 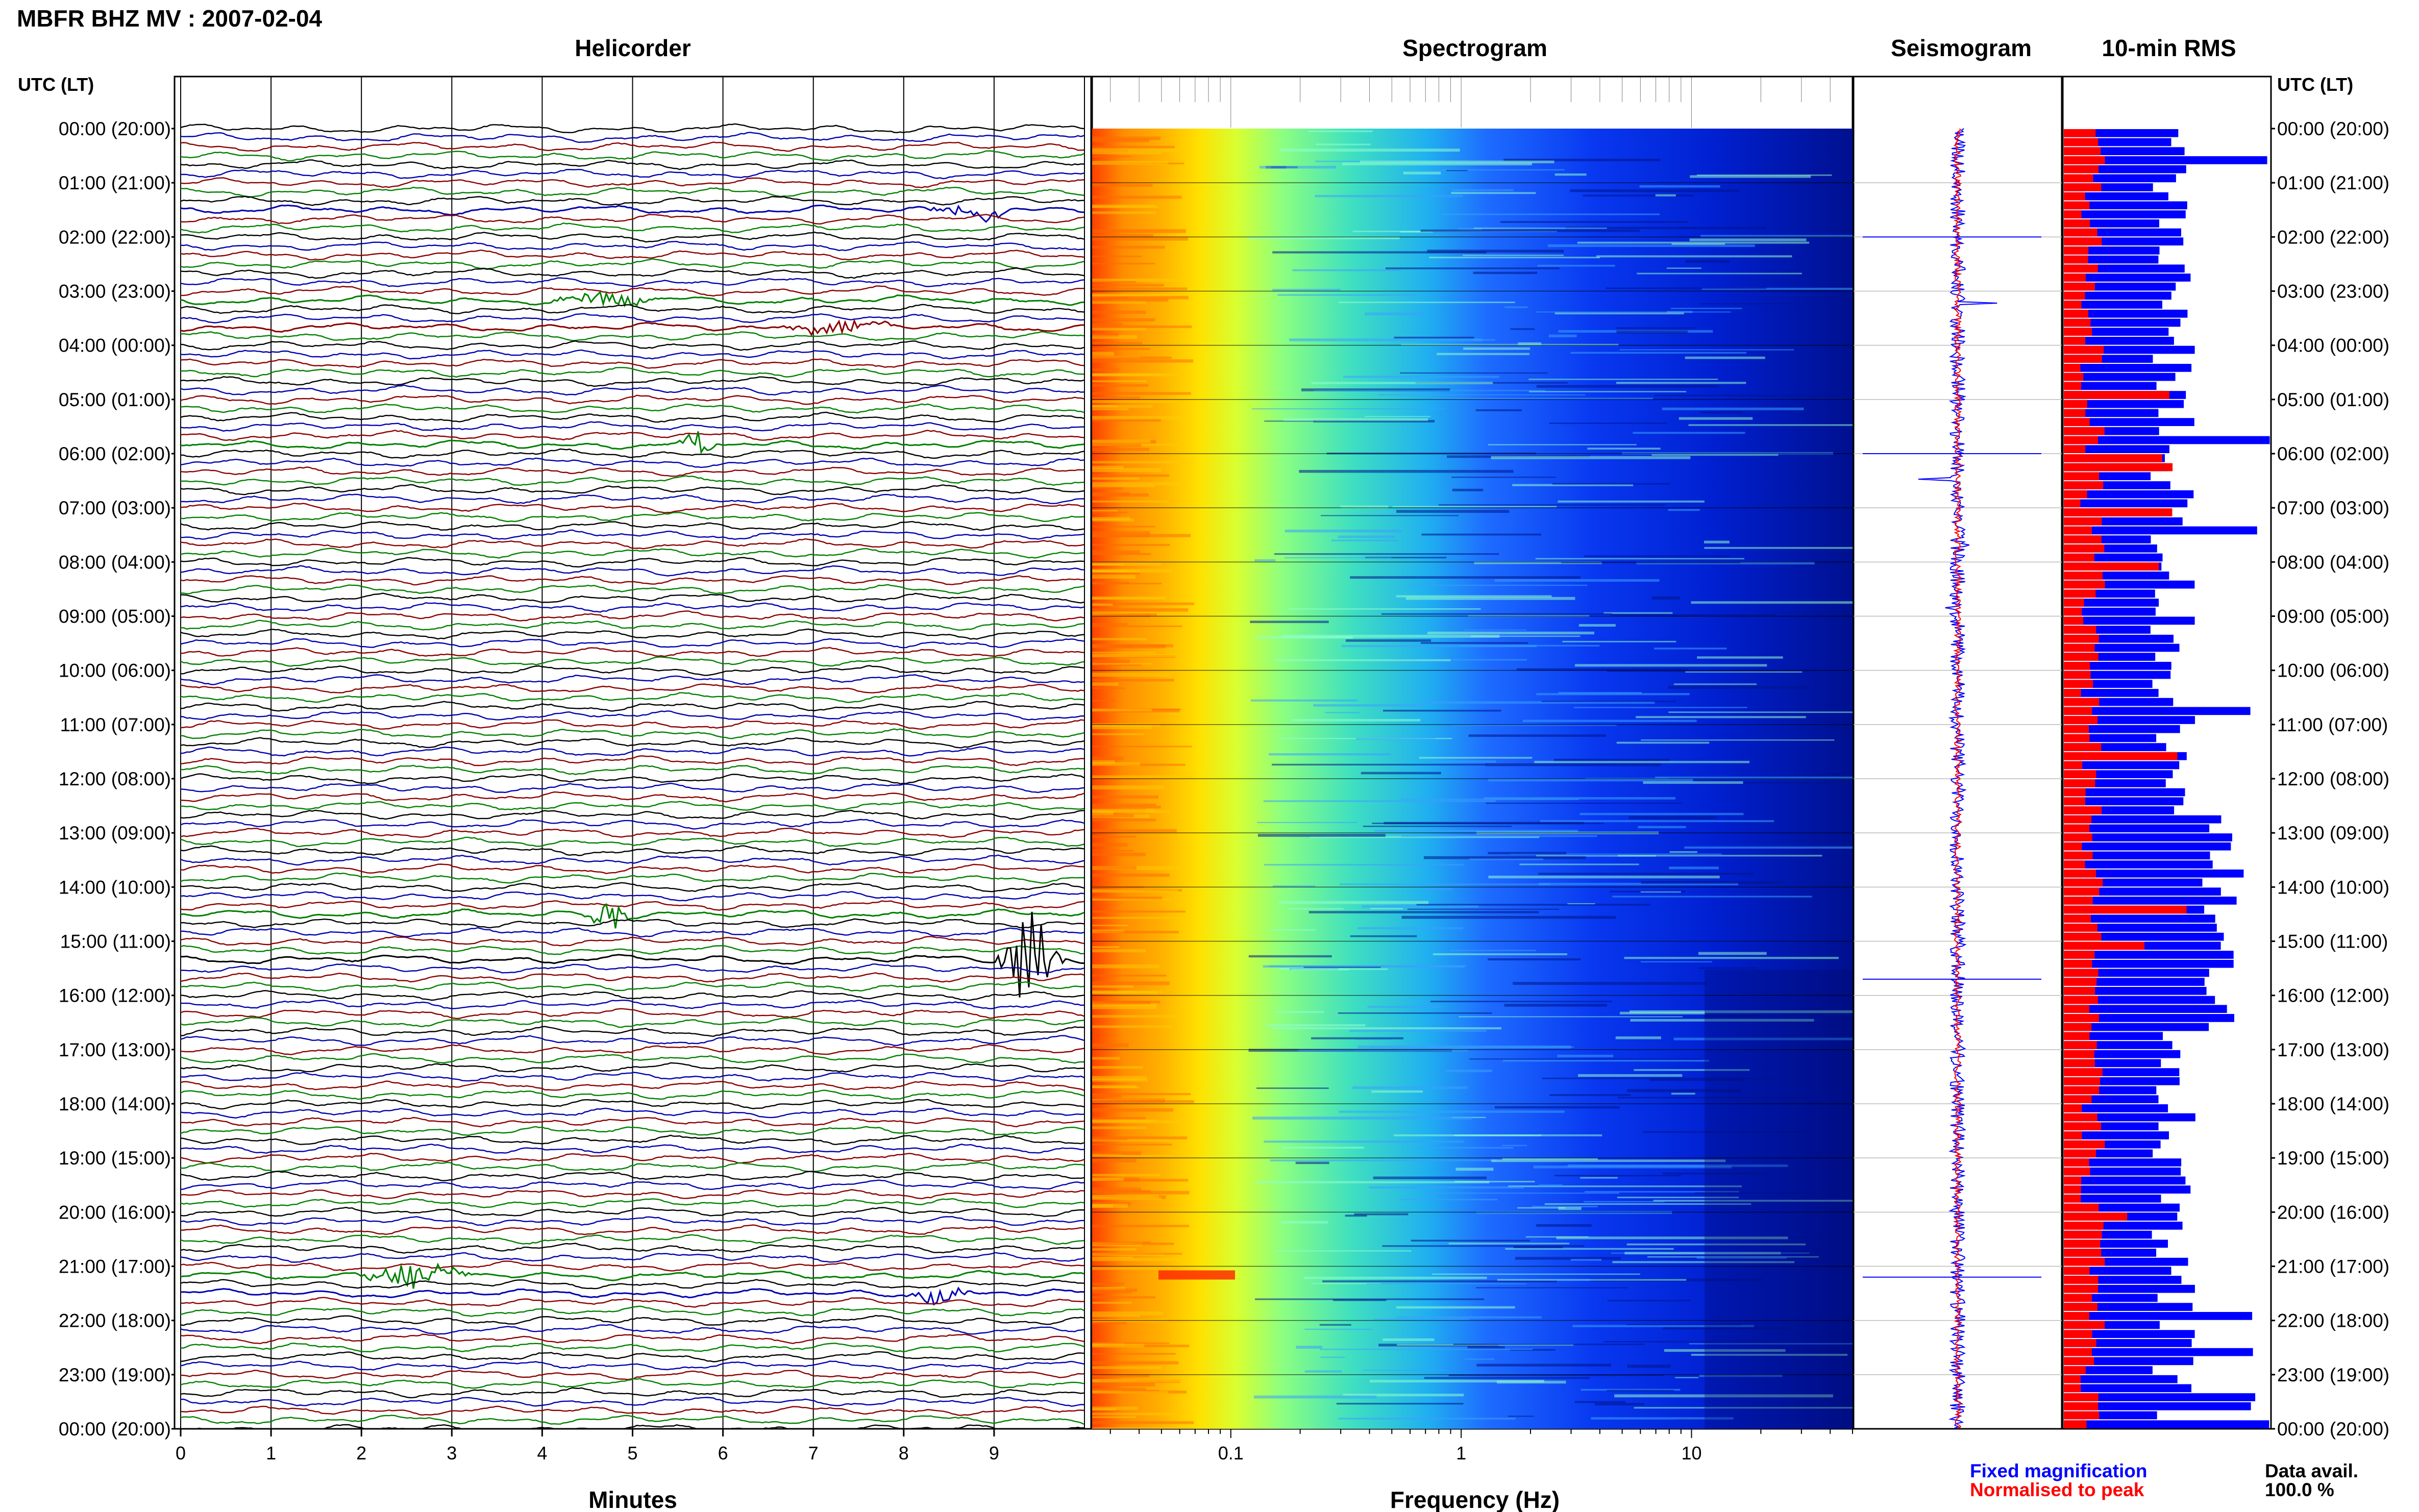 What do you see at coordinates (452, 1453) in the screenshot?
I see `helicorder-xtick-label: 3` at bounding box center [452, 1453].